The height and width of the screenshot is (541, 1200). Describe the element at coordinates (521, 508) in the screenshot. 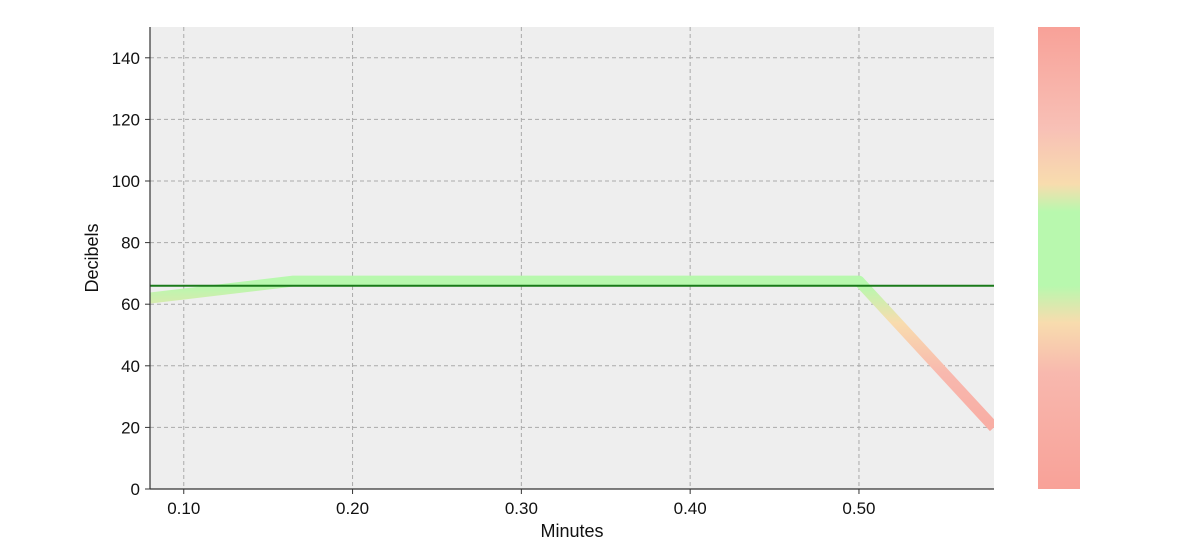

I see `x-tick-label: 0.30` at that location.